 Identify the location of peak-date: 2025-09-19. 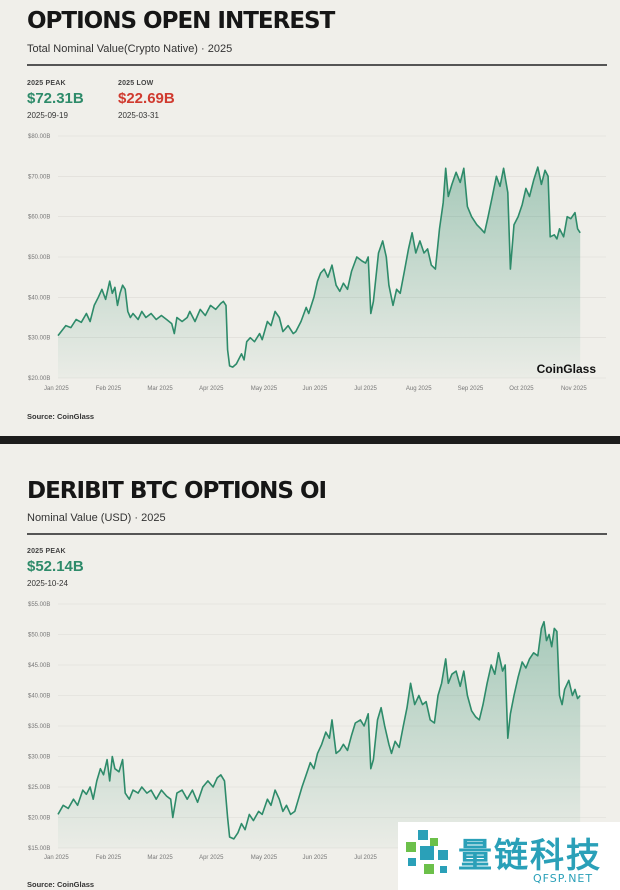
(47, 115).